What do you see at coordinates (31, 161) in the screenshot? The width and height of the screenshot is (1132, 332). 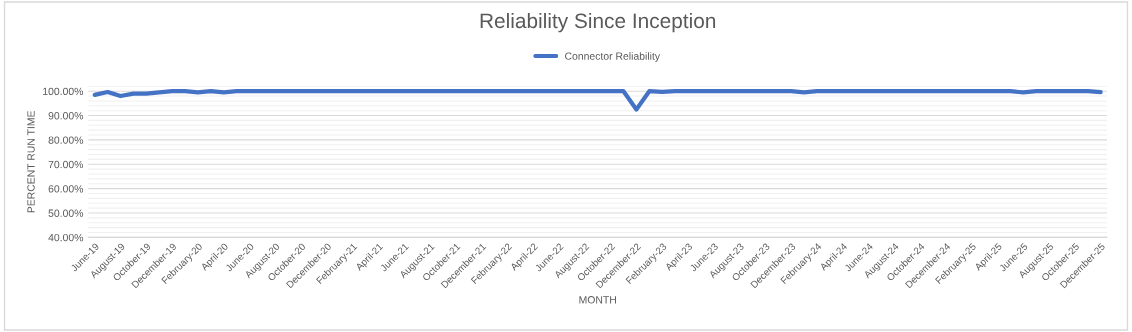 I see `y-axis-title: PERCENT RUN TIME` at bounding box center [31, 161].